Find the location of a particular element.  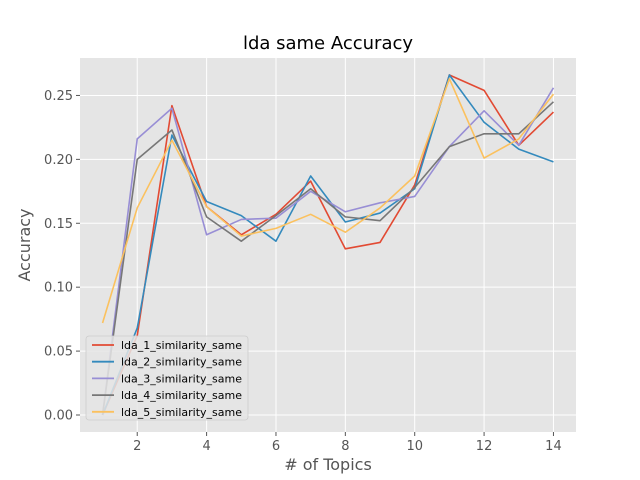

x-tick-label: 12 is located at coordinates (484, 446).